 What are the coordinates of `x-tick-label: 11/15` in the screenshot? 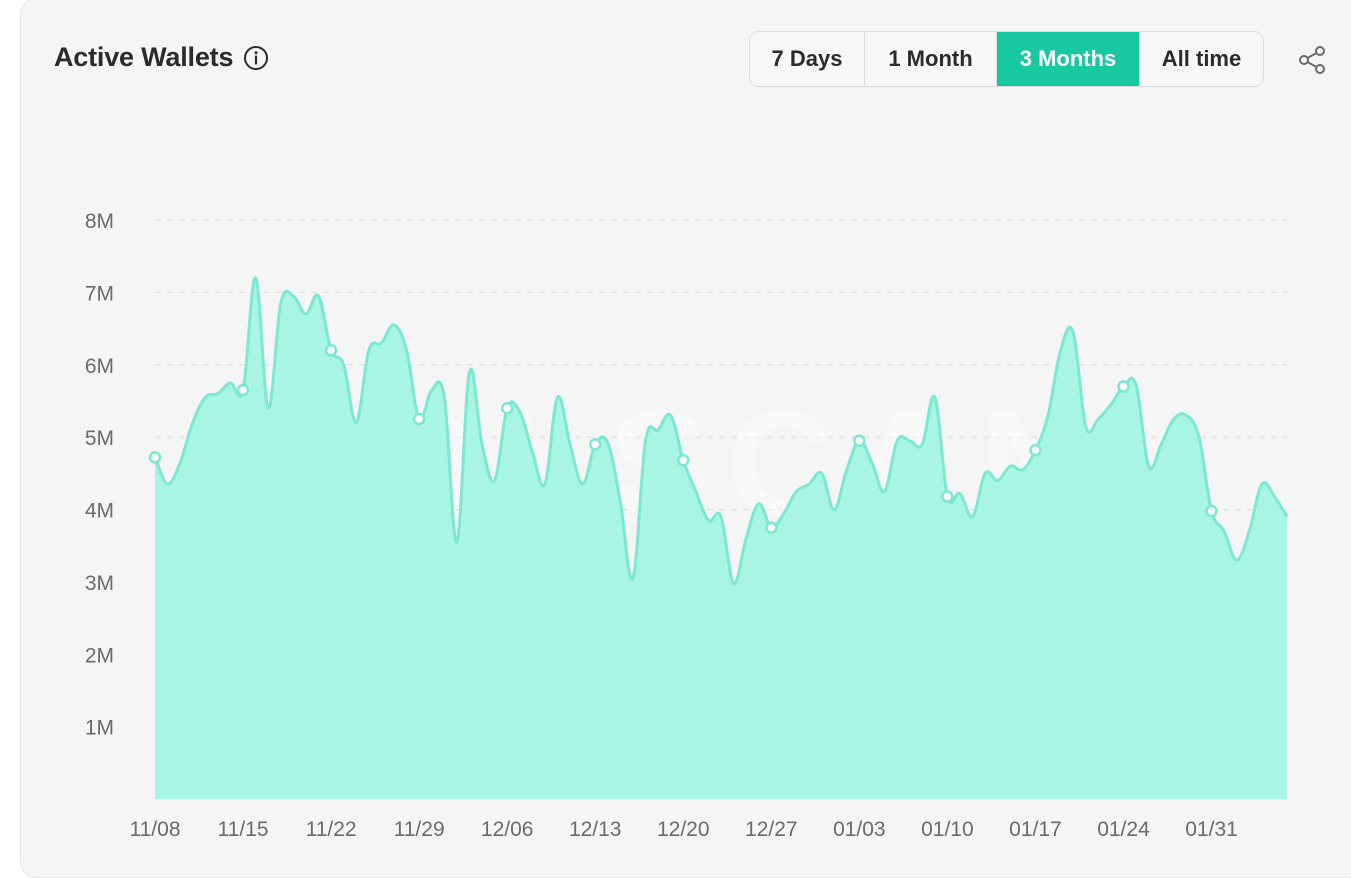 It's located at (243, 829).